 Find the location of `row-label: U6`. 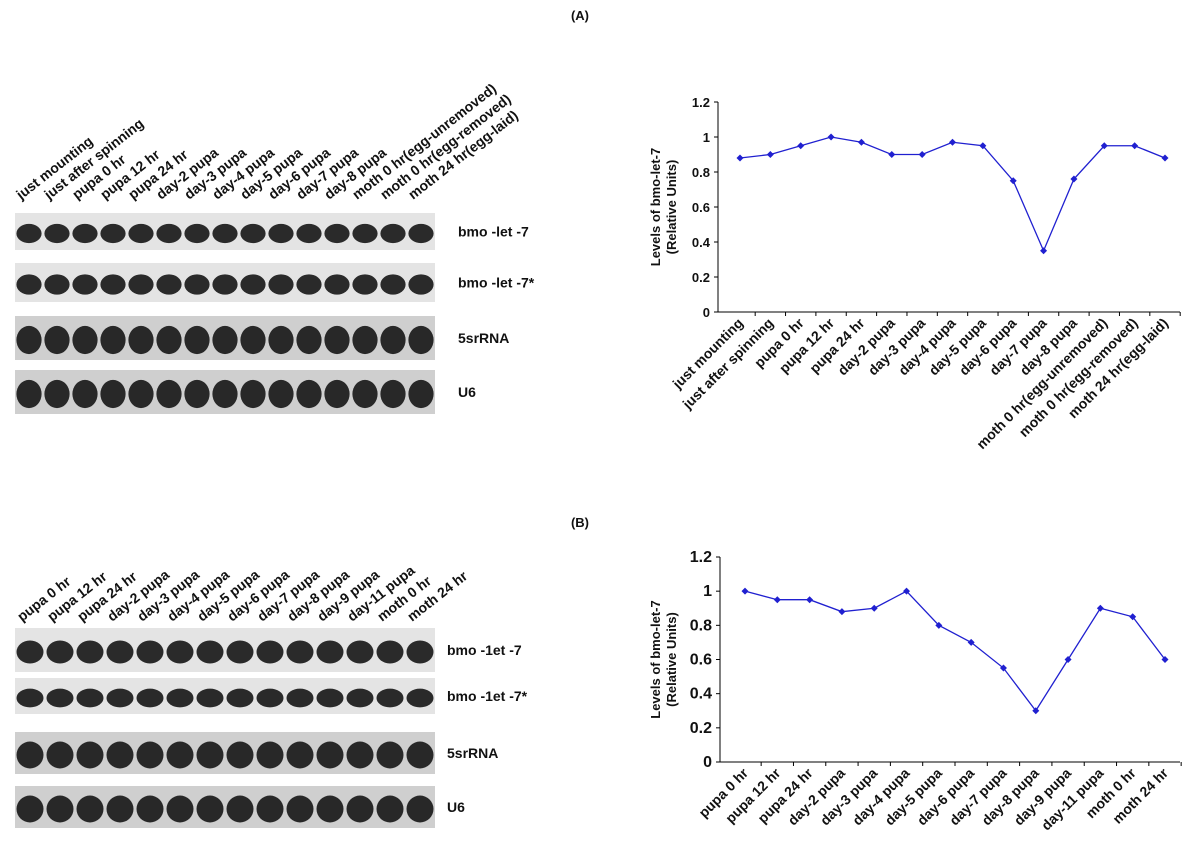

row-label: U6 is located at coordinates (456, 807).